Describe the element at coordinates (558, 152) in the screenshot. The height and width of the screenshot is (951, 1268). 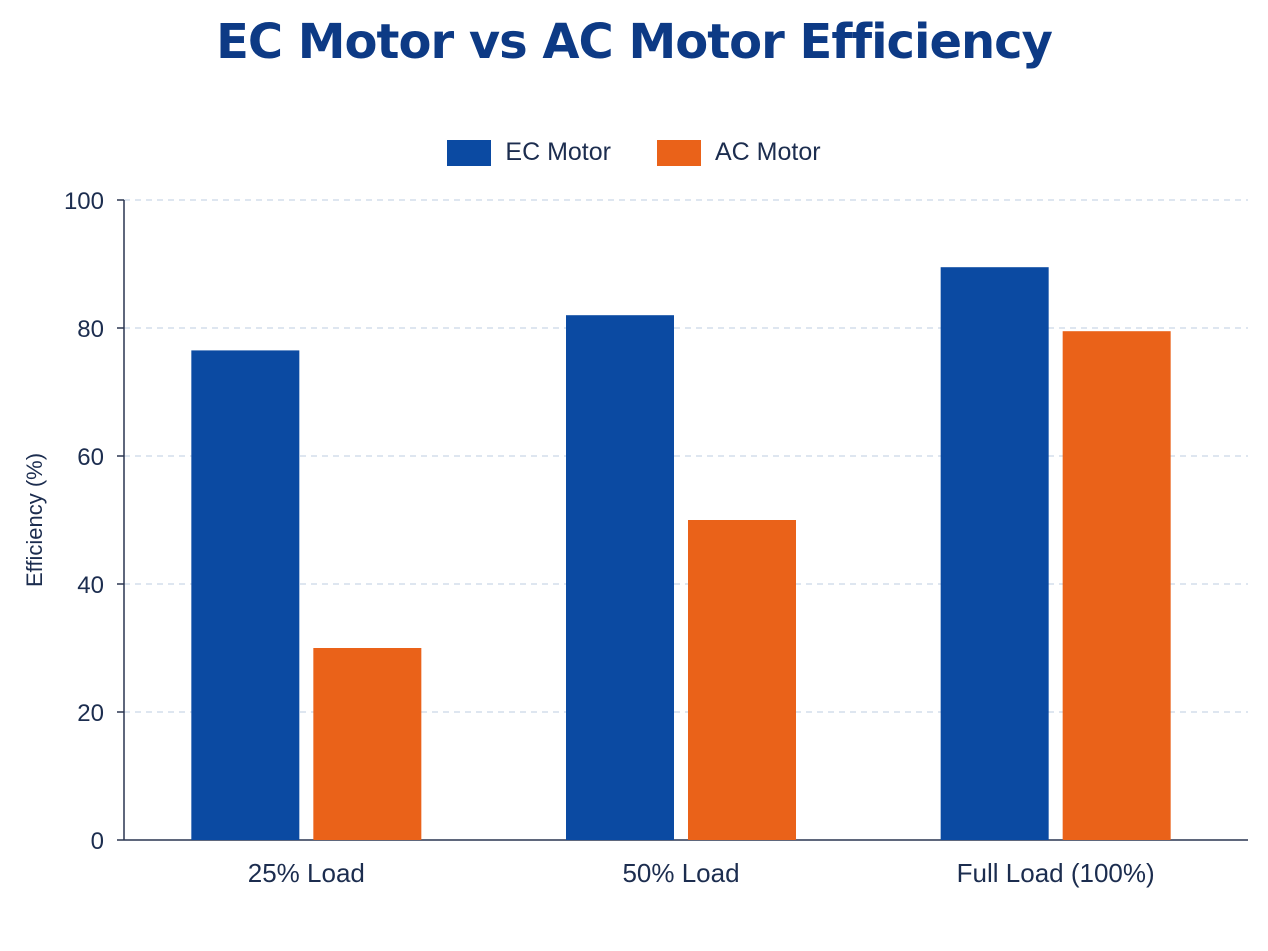
I see `legend-label-ec-motor: EC Motor` at that location.